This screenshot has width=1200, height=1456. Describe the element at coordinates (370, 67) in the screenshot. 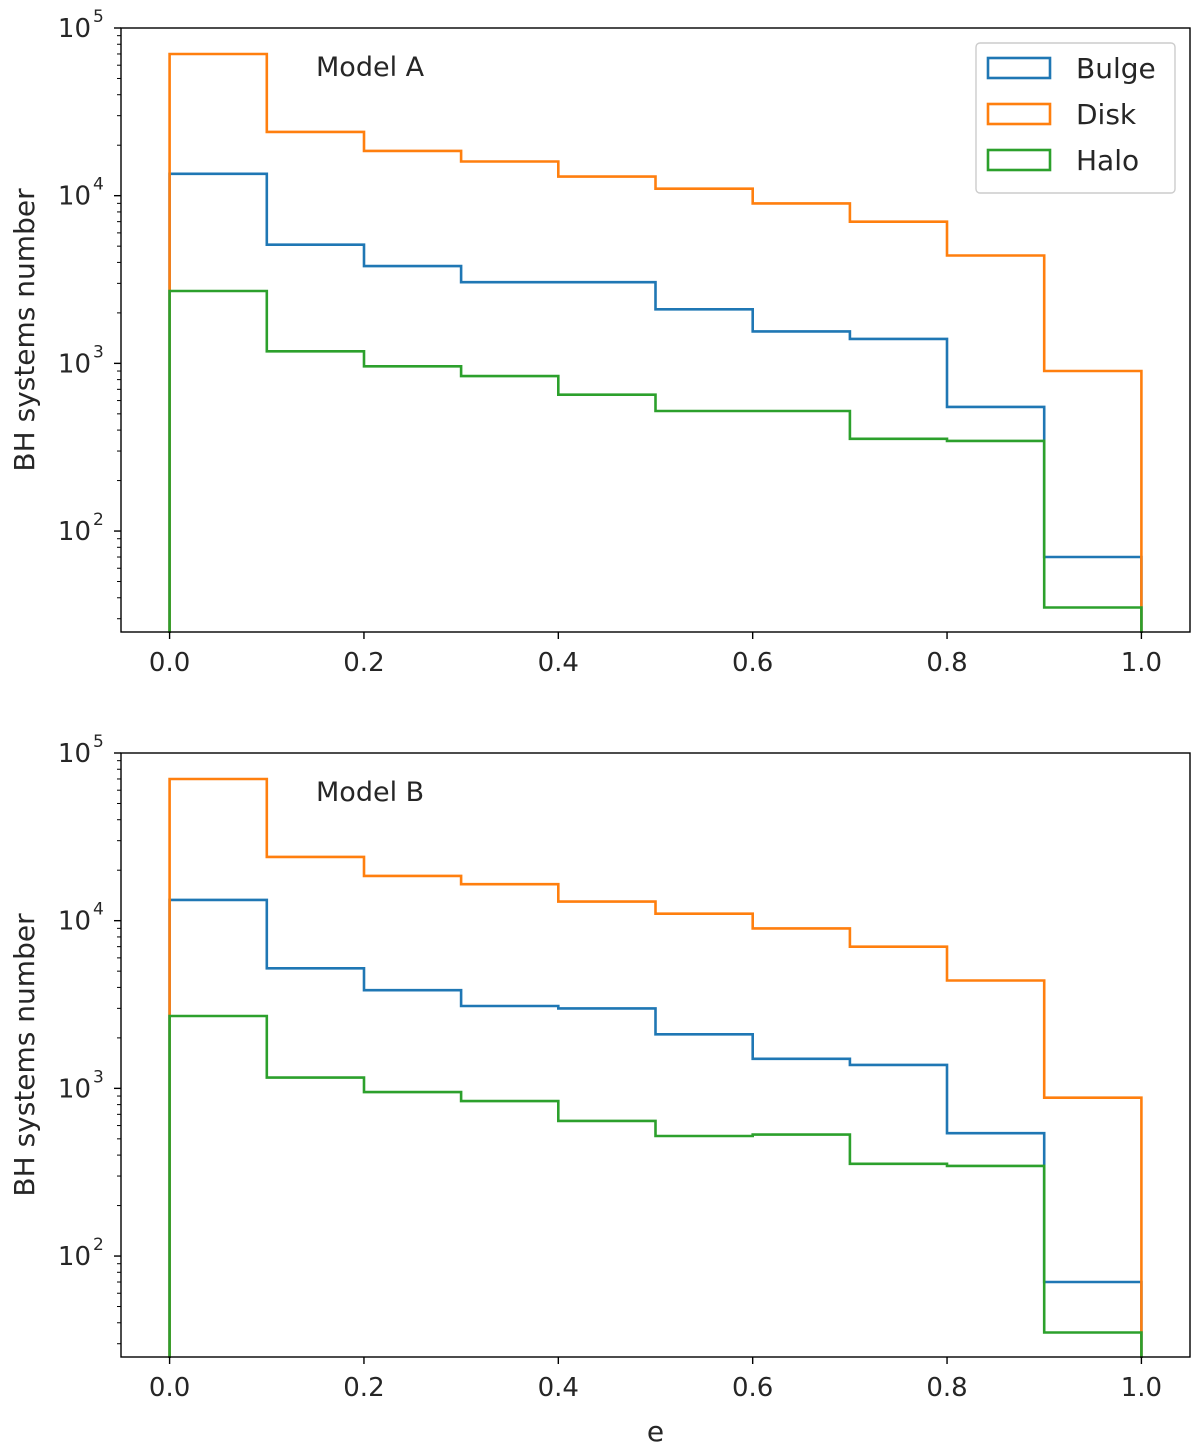

I see `model-annotation: Model A` at that location.